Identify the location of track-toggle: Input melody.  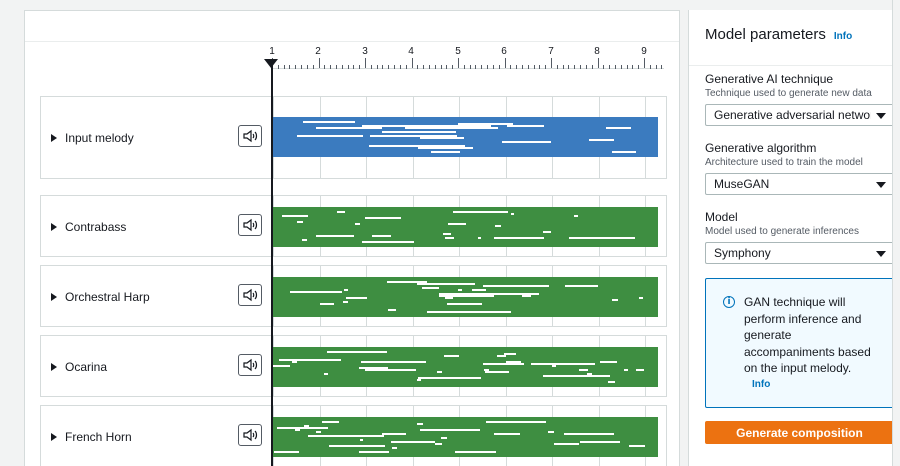
(92, 138).